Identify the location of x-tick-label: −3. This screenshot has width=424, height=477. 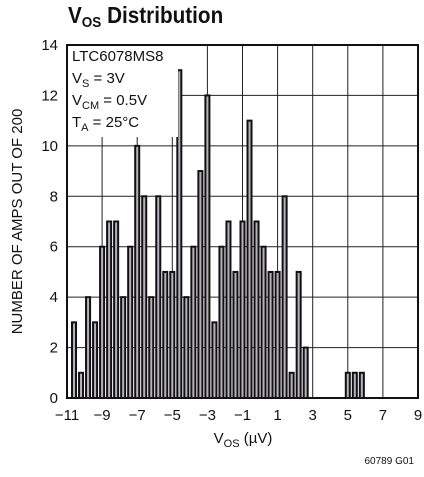
(207, 415).